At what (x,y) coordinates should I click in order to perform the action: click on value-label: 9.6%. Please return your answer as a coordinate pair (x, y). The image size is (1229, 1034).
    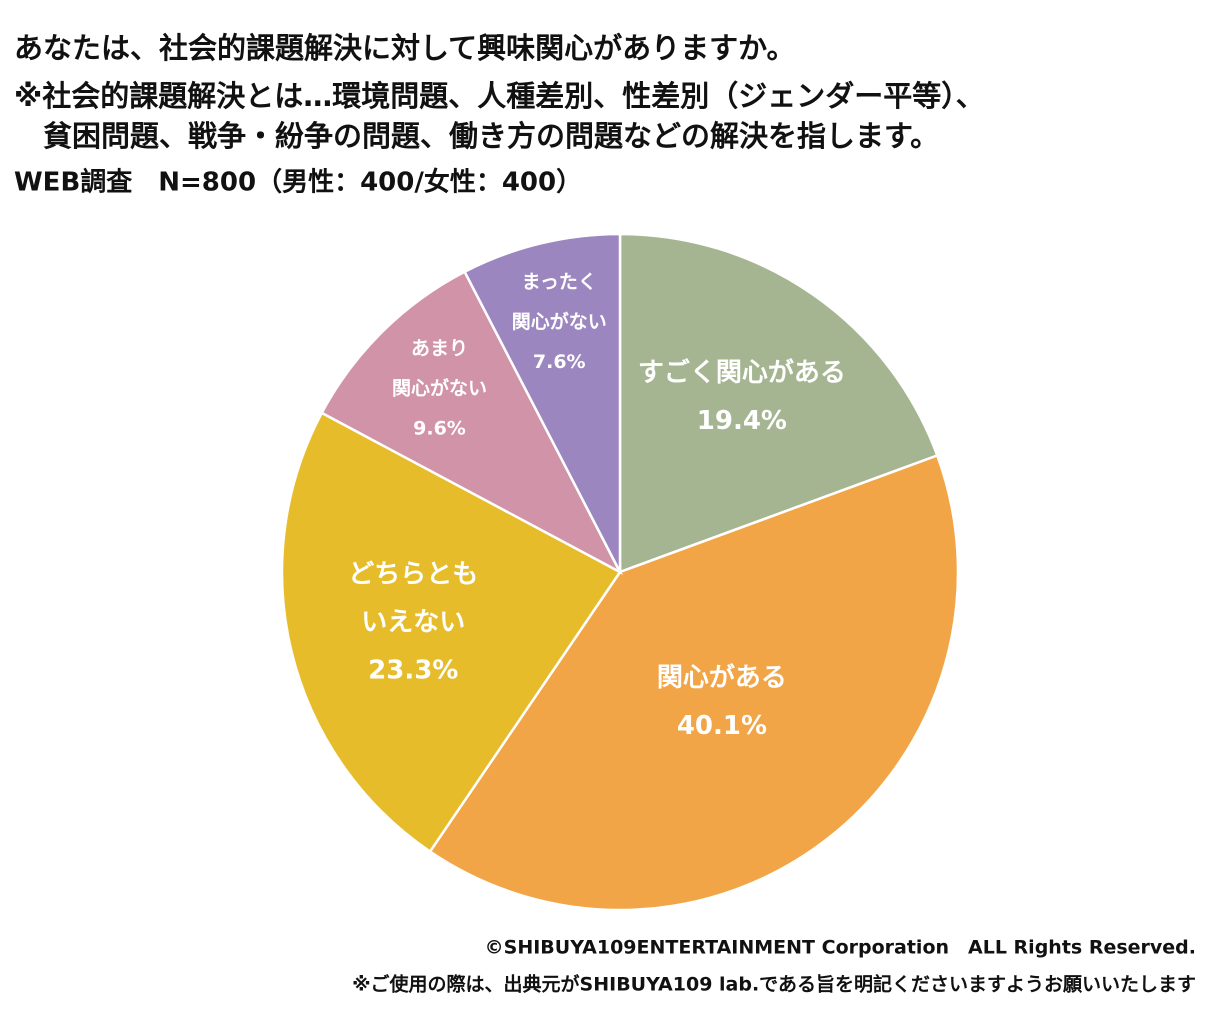
    Looking at the image, I should click on (439, 429).